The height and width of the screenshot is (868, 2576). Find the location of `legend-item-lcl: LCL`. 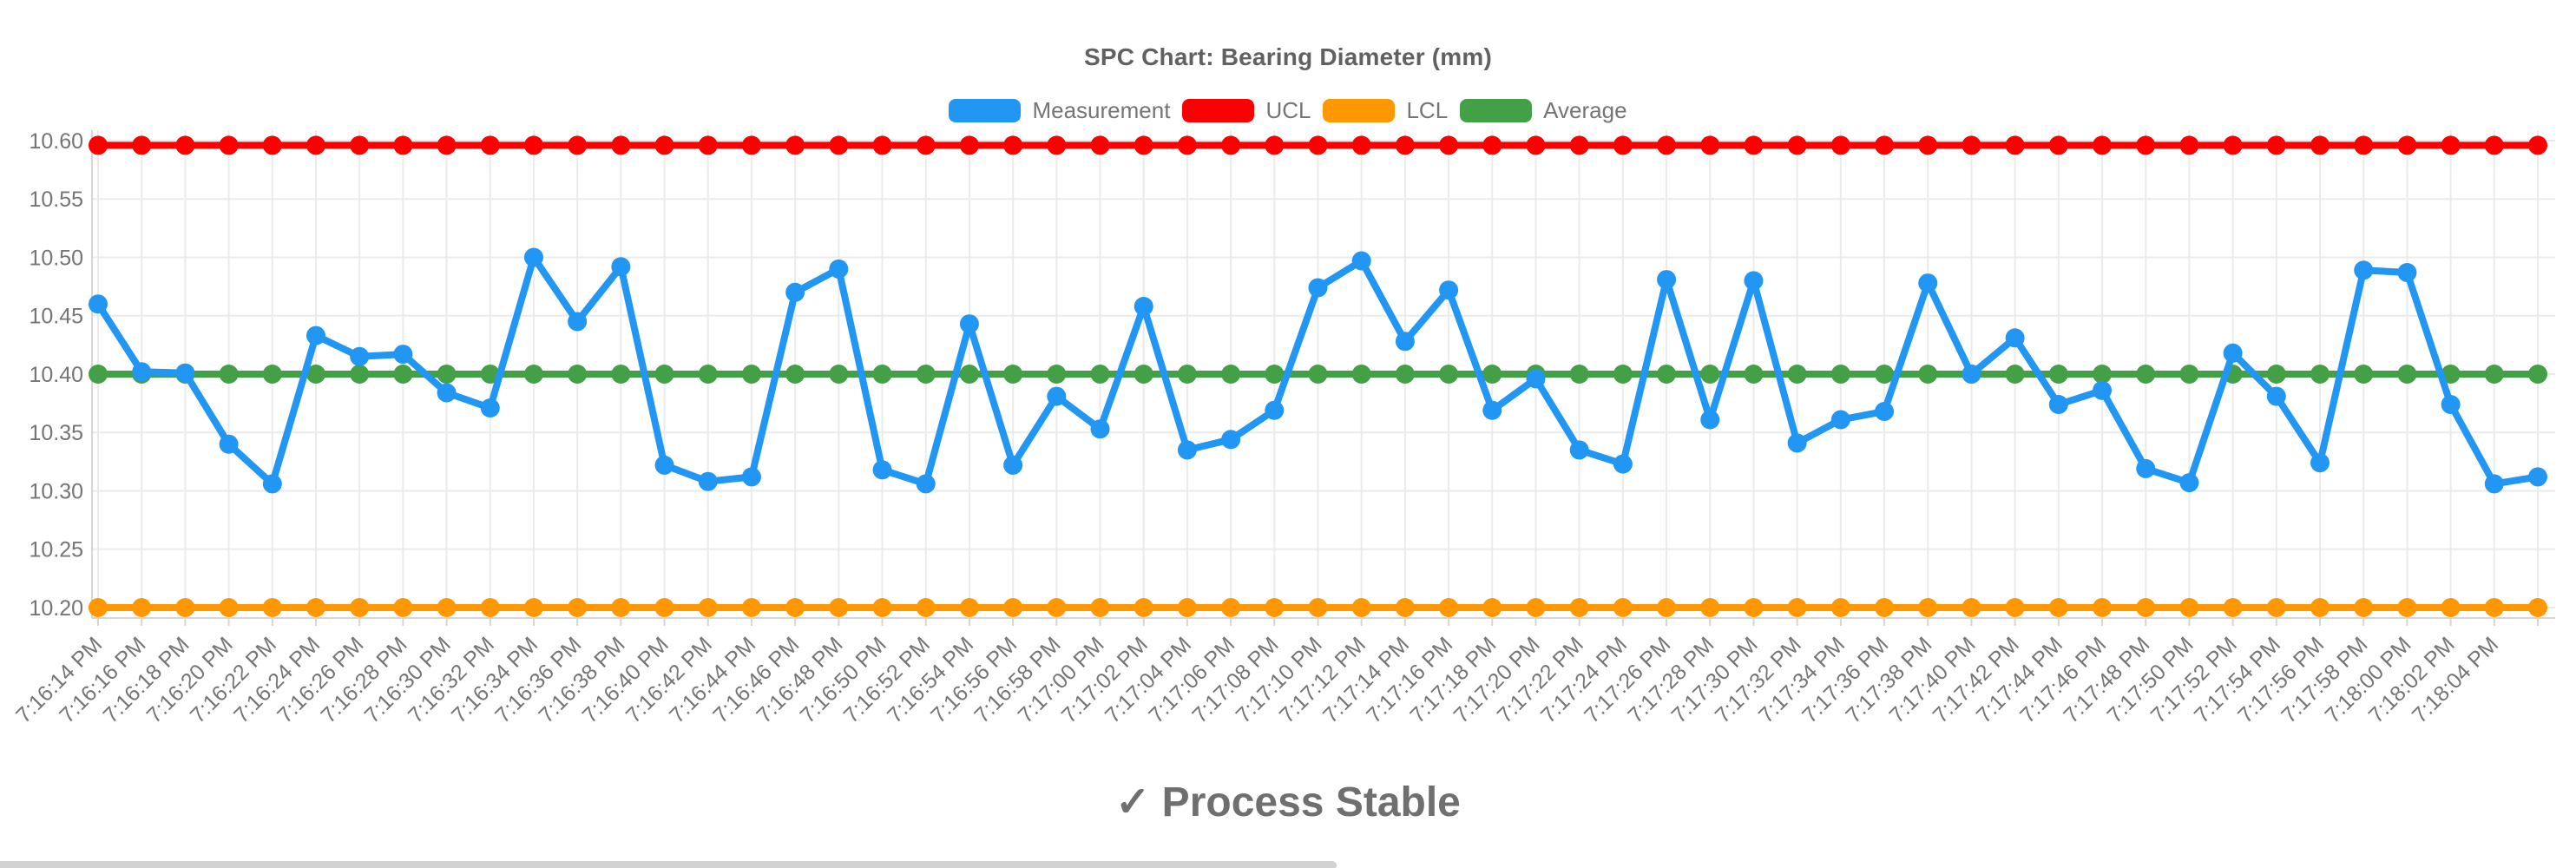

legend-item-lcl: LCL is located at coordinates (1386, 110).